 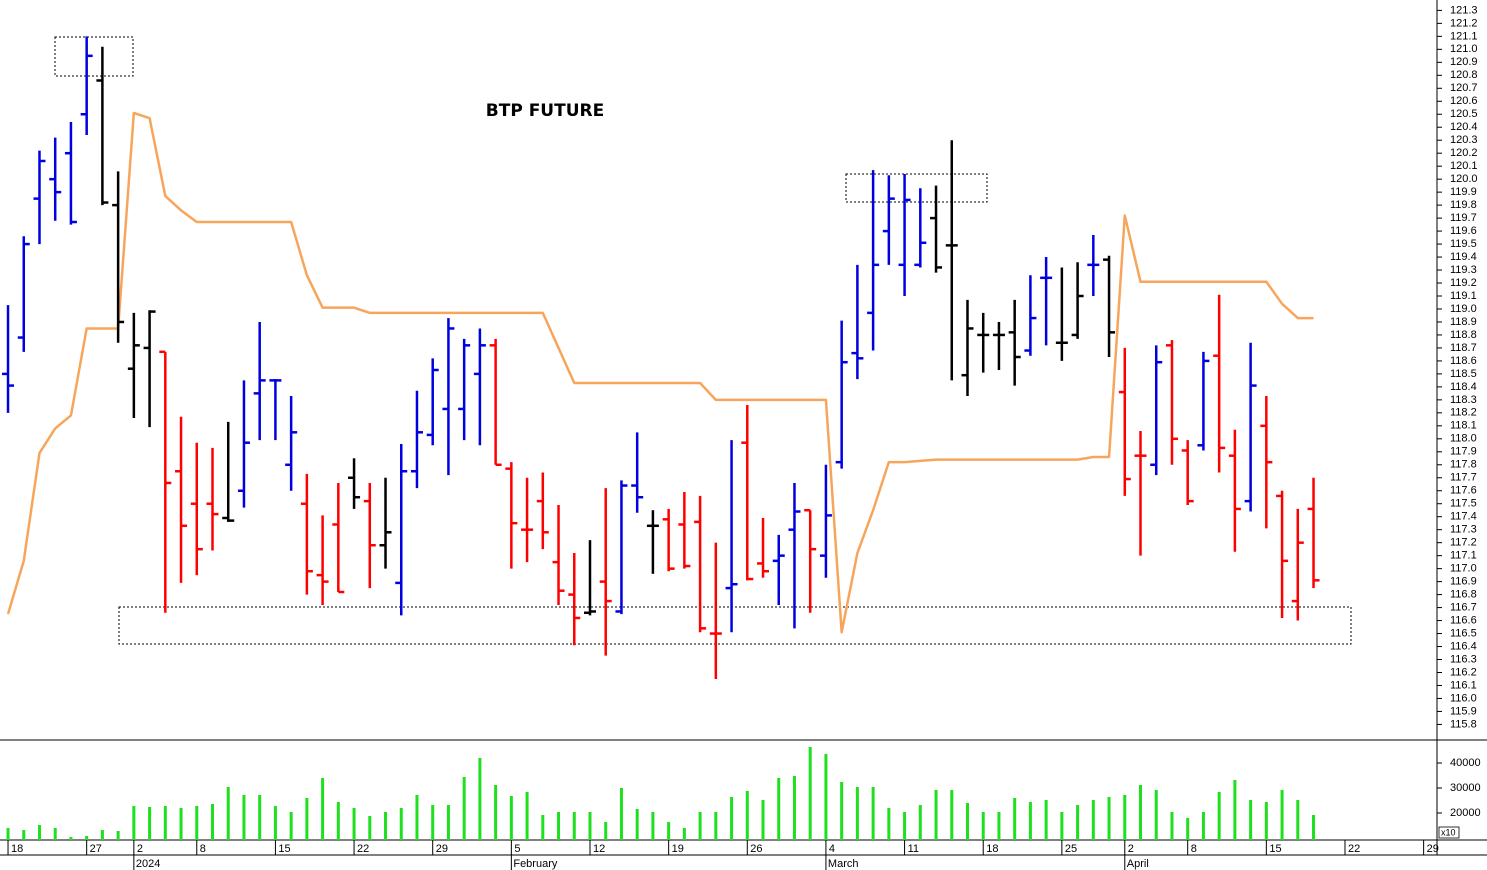 I want to click on y-tick-label: 120.5, so click(x=1464, y=114).